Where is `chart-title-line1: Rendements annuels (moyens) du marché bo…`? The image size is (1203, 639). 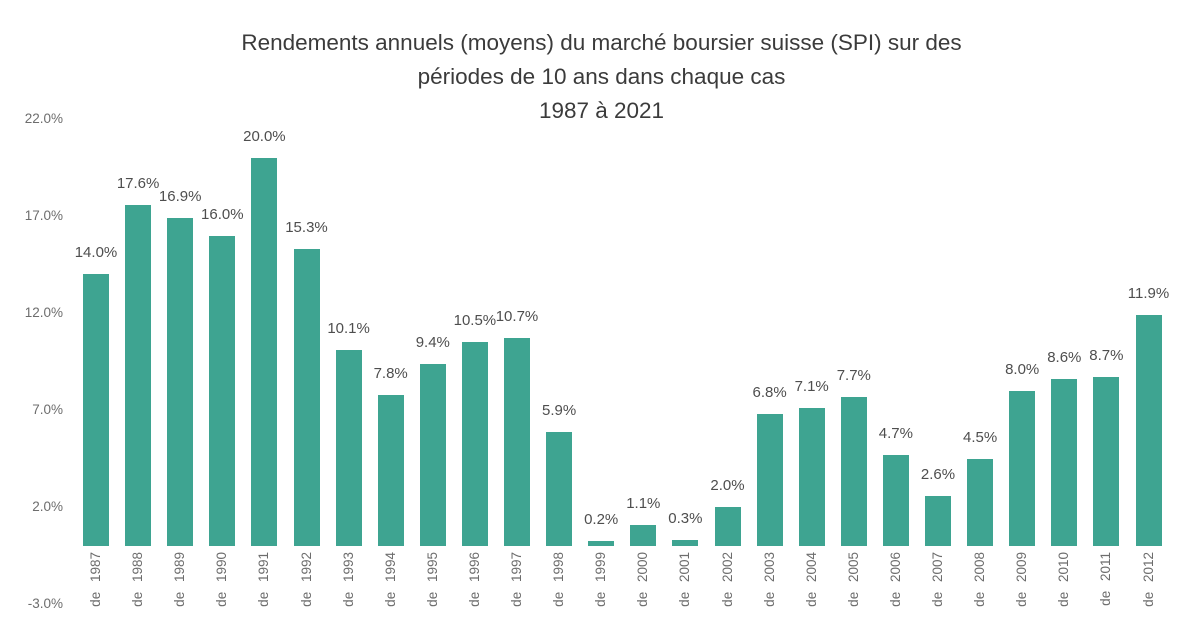 chart-title-line1: Rendements annuels (moyens) du marché bo… is located at coordinates (601, 42).